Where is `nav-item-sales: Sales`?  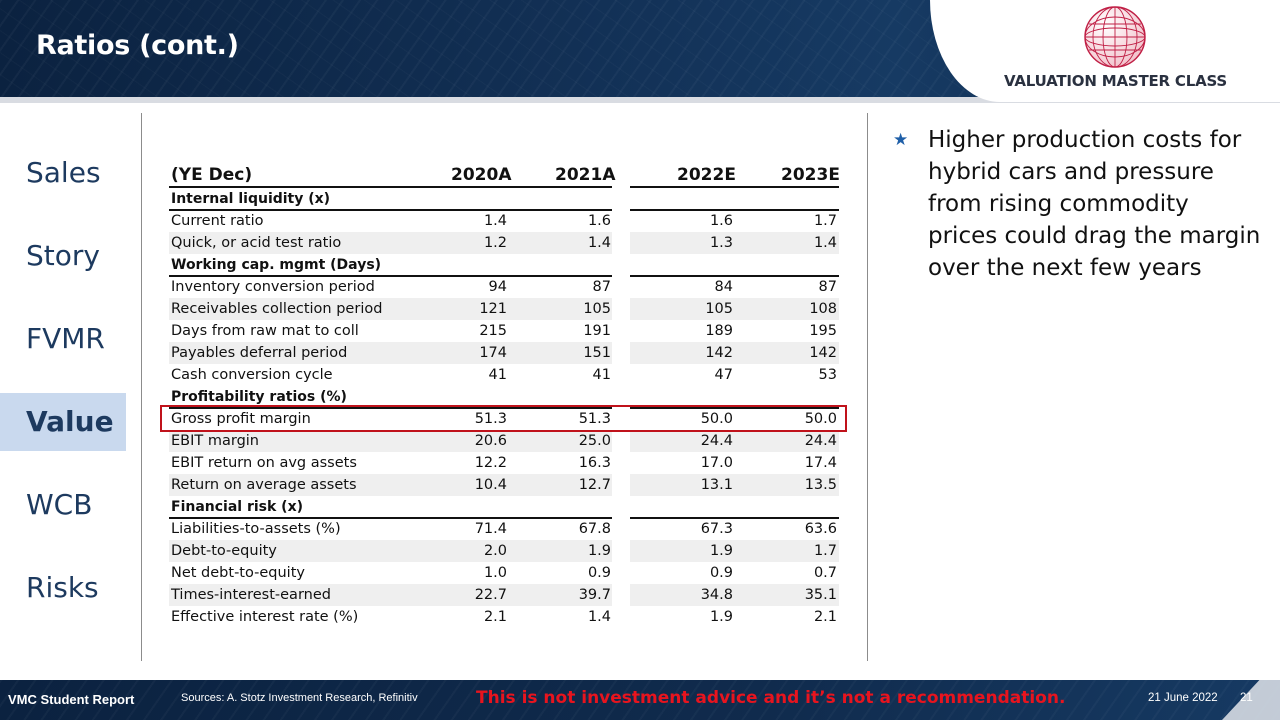
nav-item-sales: Sales is located at coordinates (63, 172).